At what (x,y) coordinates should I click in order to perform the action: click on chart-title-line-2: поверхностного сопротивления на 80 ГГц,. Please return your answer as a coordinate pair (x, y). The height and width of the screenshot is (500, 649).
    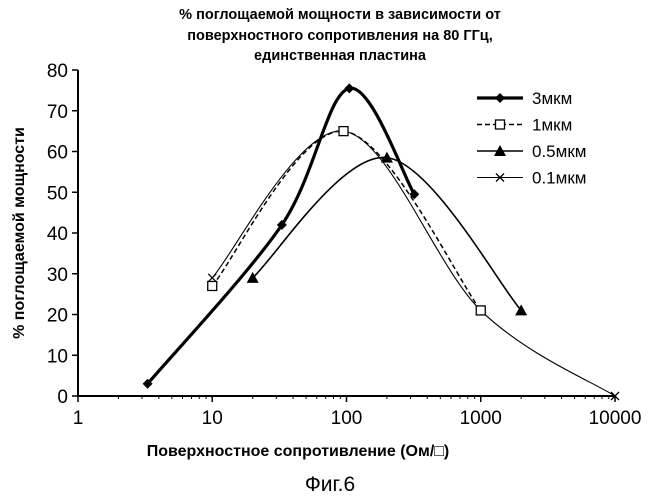
    Looking at the image, I should click on (339, 36).